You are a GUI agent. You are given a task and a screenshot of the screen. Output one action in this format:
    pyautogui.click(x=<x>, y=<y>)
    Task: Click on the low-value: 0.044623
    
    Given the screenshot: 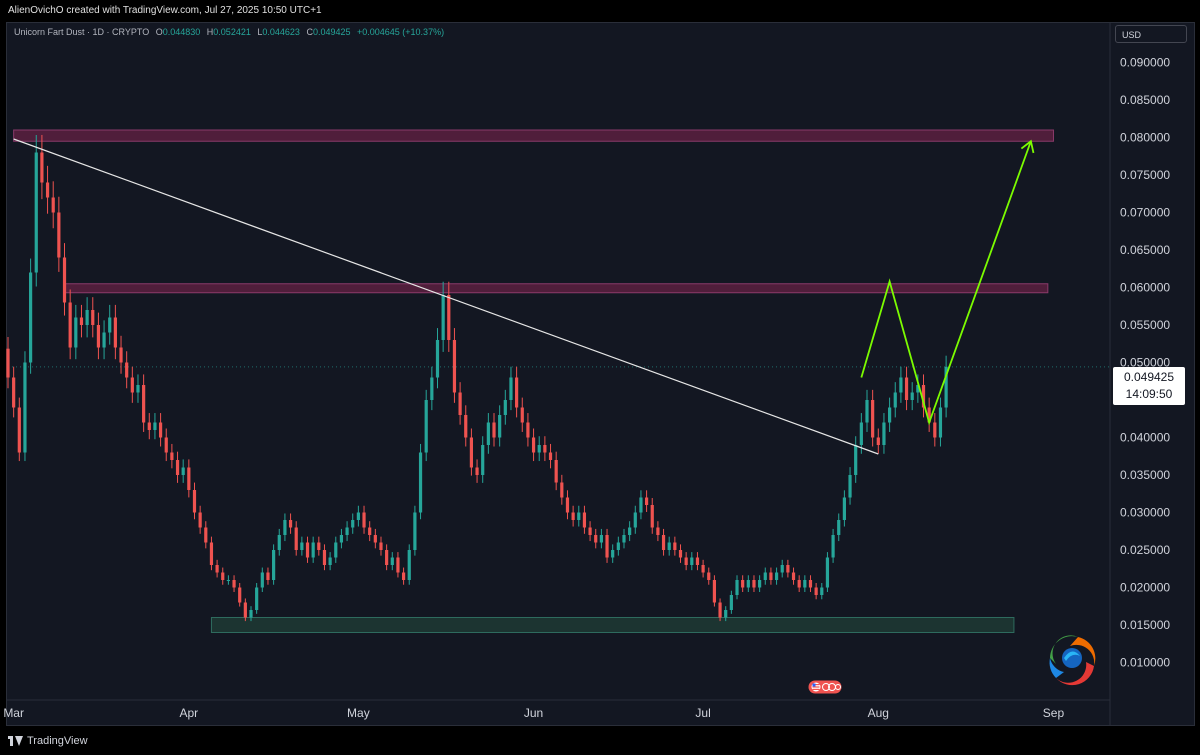 What is the action you would take?
    pyautogui.click(x=281, y=32)
    